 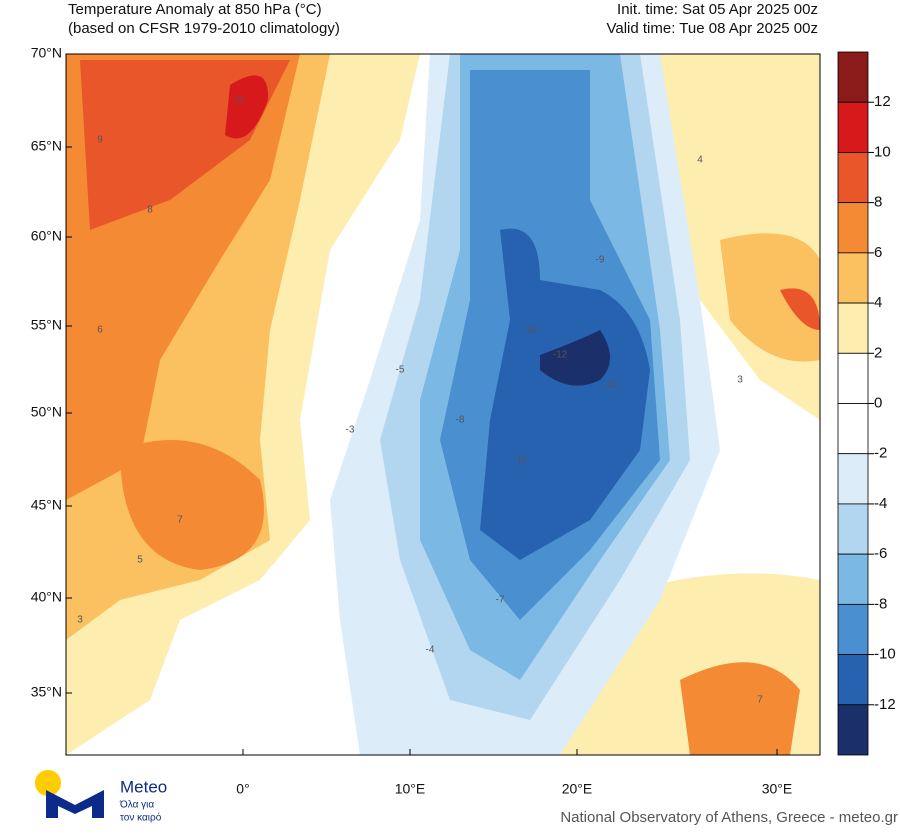 What do you see at coordinates (75, 804) in the screenshot?
I see `logo-mark` at bounding box center [75, 804].